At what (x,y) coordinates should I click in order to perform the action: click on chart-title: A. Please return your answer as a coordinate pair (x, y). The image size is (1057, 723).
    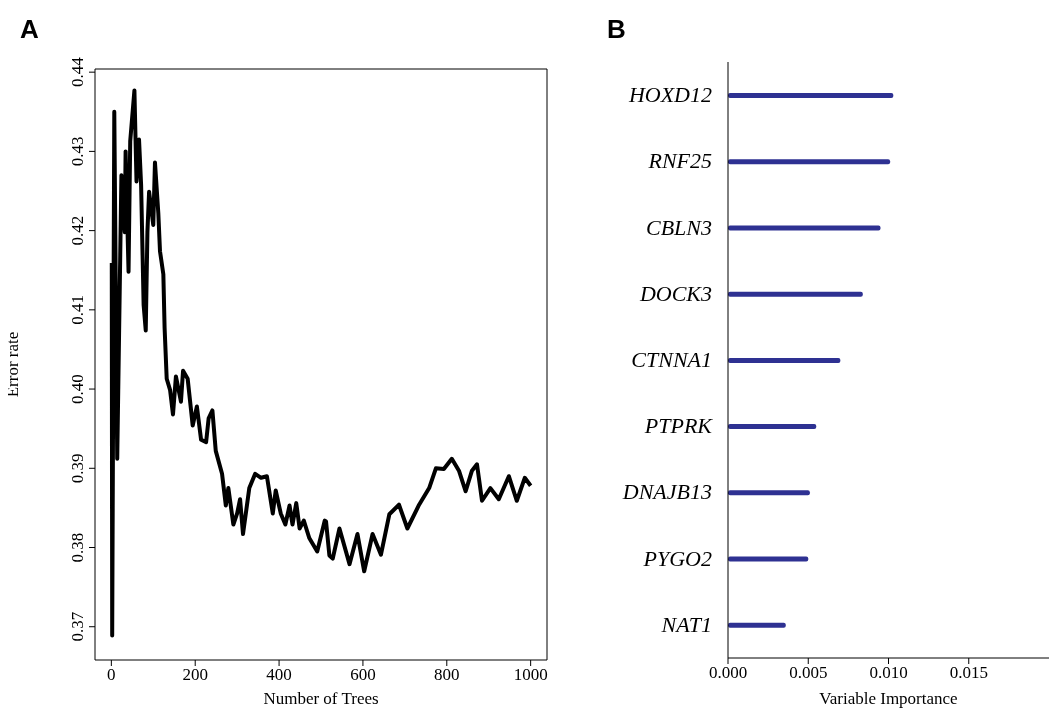
    Looking at the image, I should click on (29, 29).